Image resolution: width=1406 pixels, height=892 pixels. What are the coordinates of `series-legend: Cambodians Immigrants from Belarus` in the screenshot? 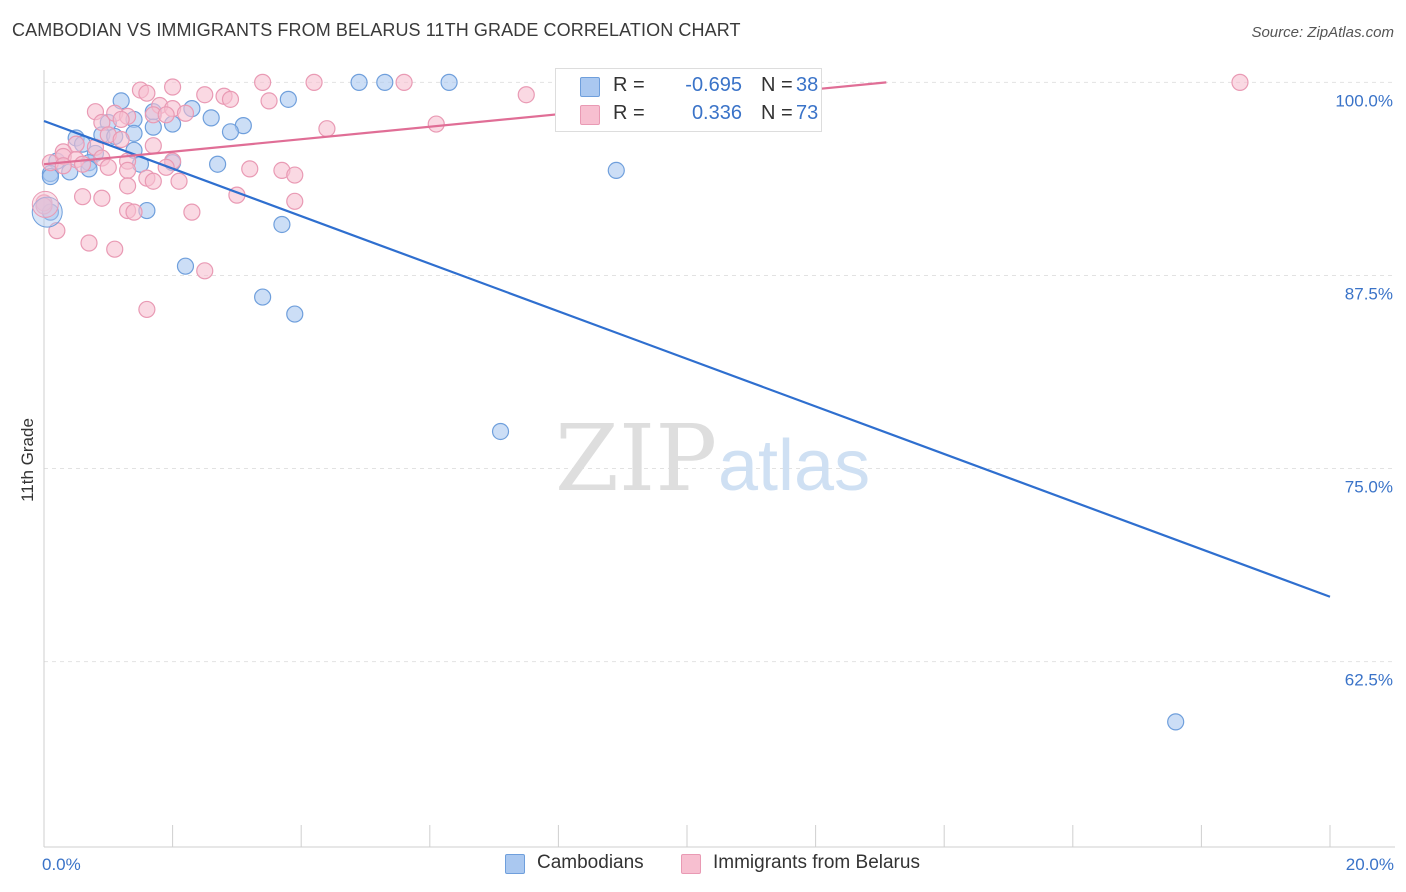 It's located at (703, 864).